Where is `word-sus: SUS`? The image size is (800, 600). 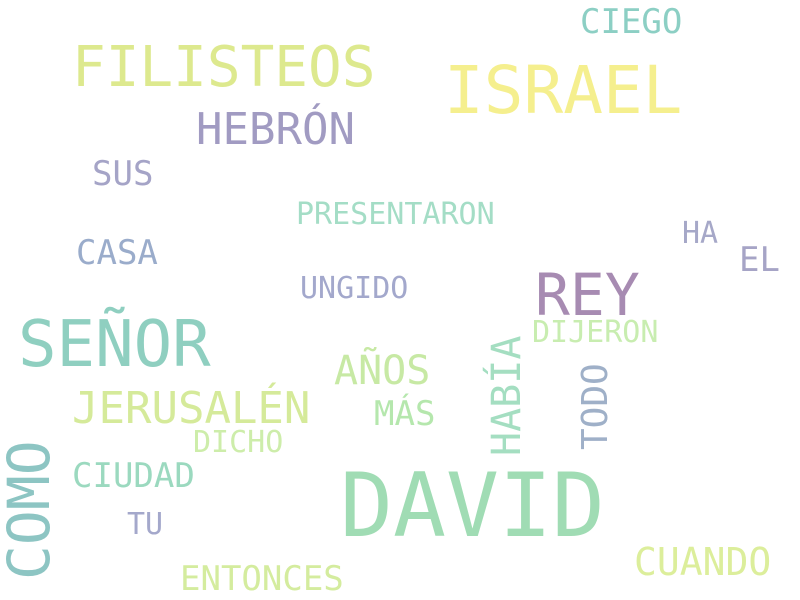
word-sus: SUS is located at coordinates (123, 174).